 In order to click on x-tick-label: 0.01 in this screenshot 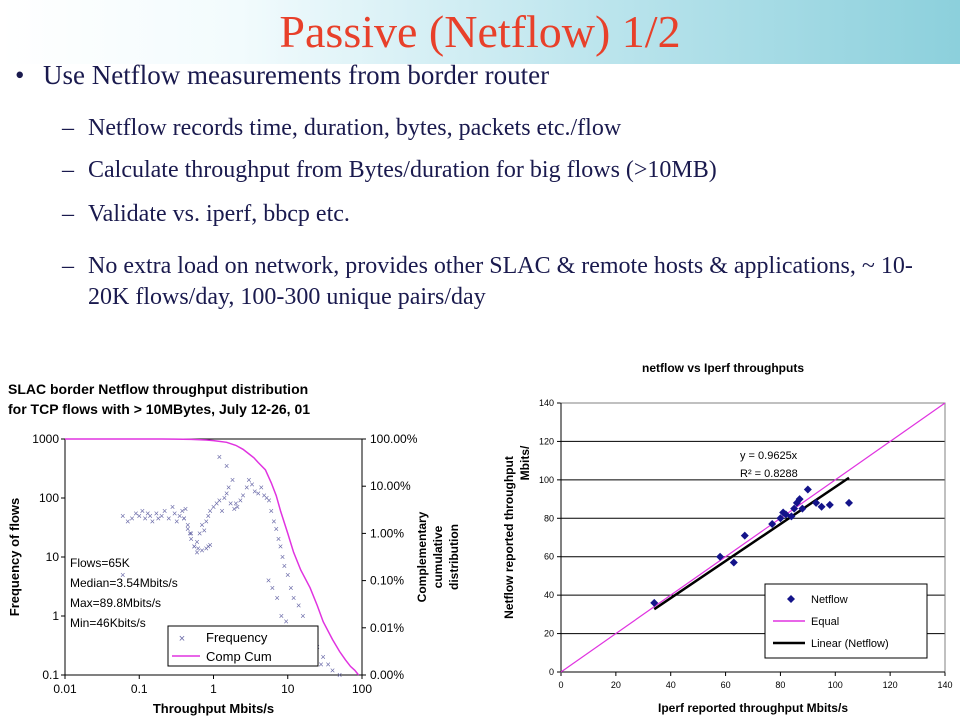, I will do `click(65, 689)`.